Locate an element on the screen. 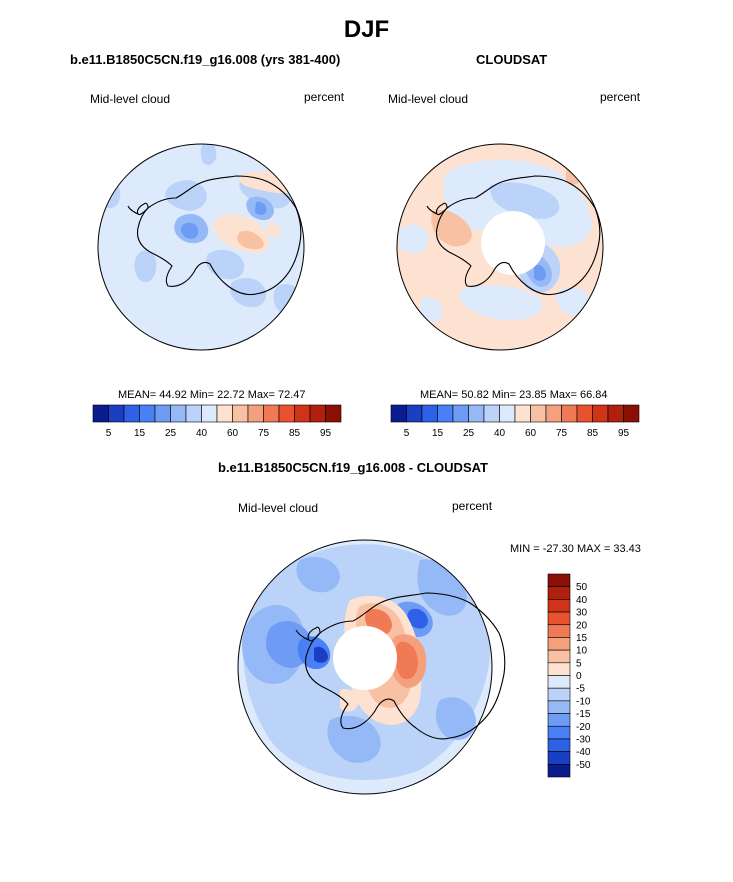 This screenshot has width=733, height=882. colorbar-2-tick-label: 95 is located at coordinates (624, 433).